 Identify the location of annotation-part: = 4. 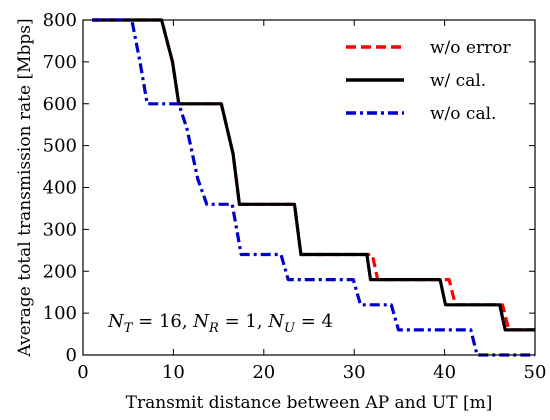
(314, 321).